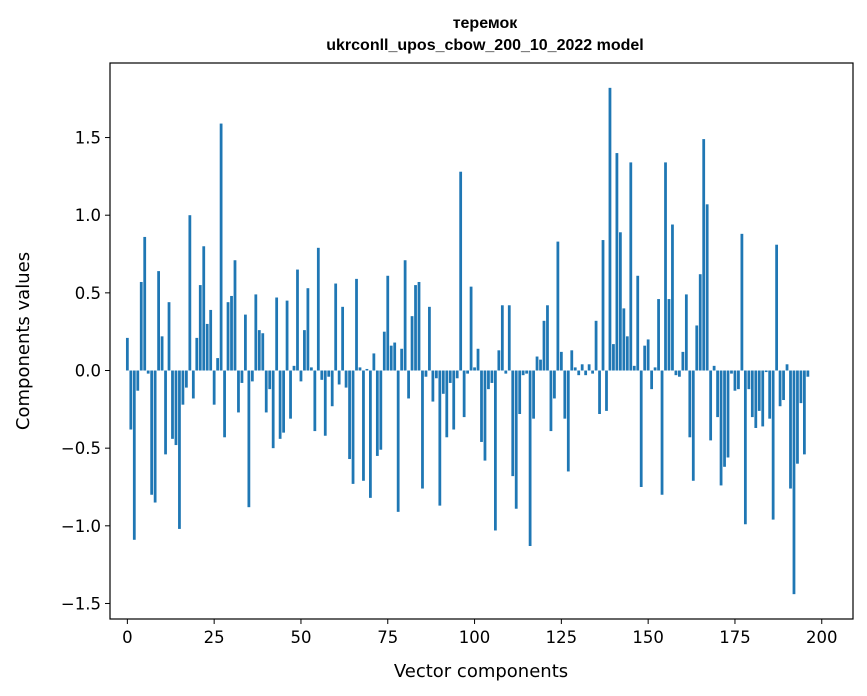 The width and height of the screenshot is (867, 696). I want to click on x-tick-label: 150, so click(648, 637).